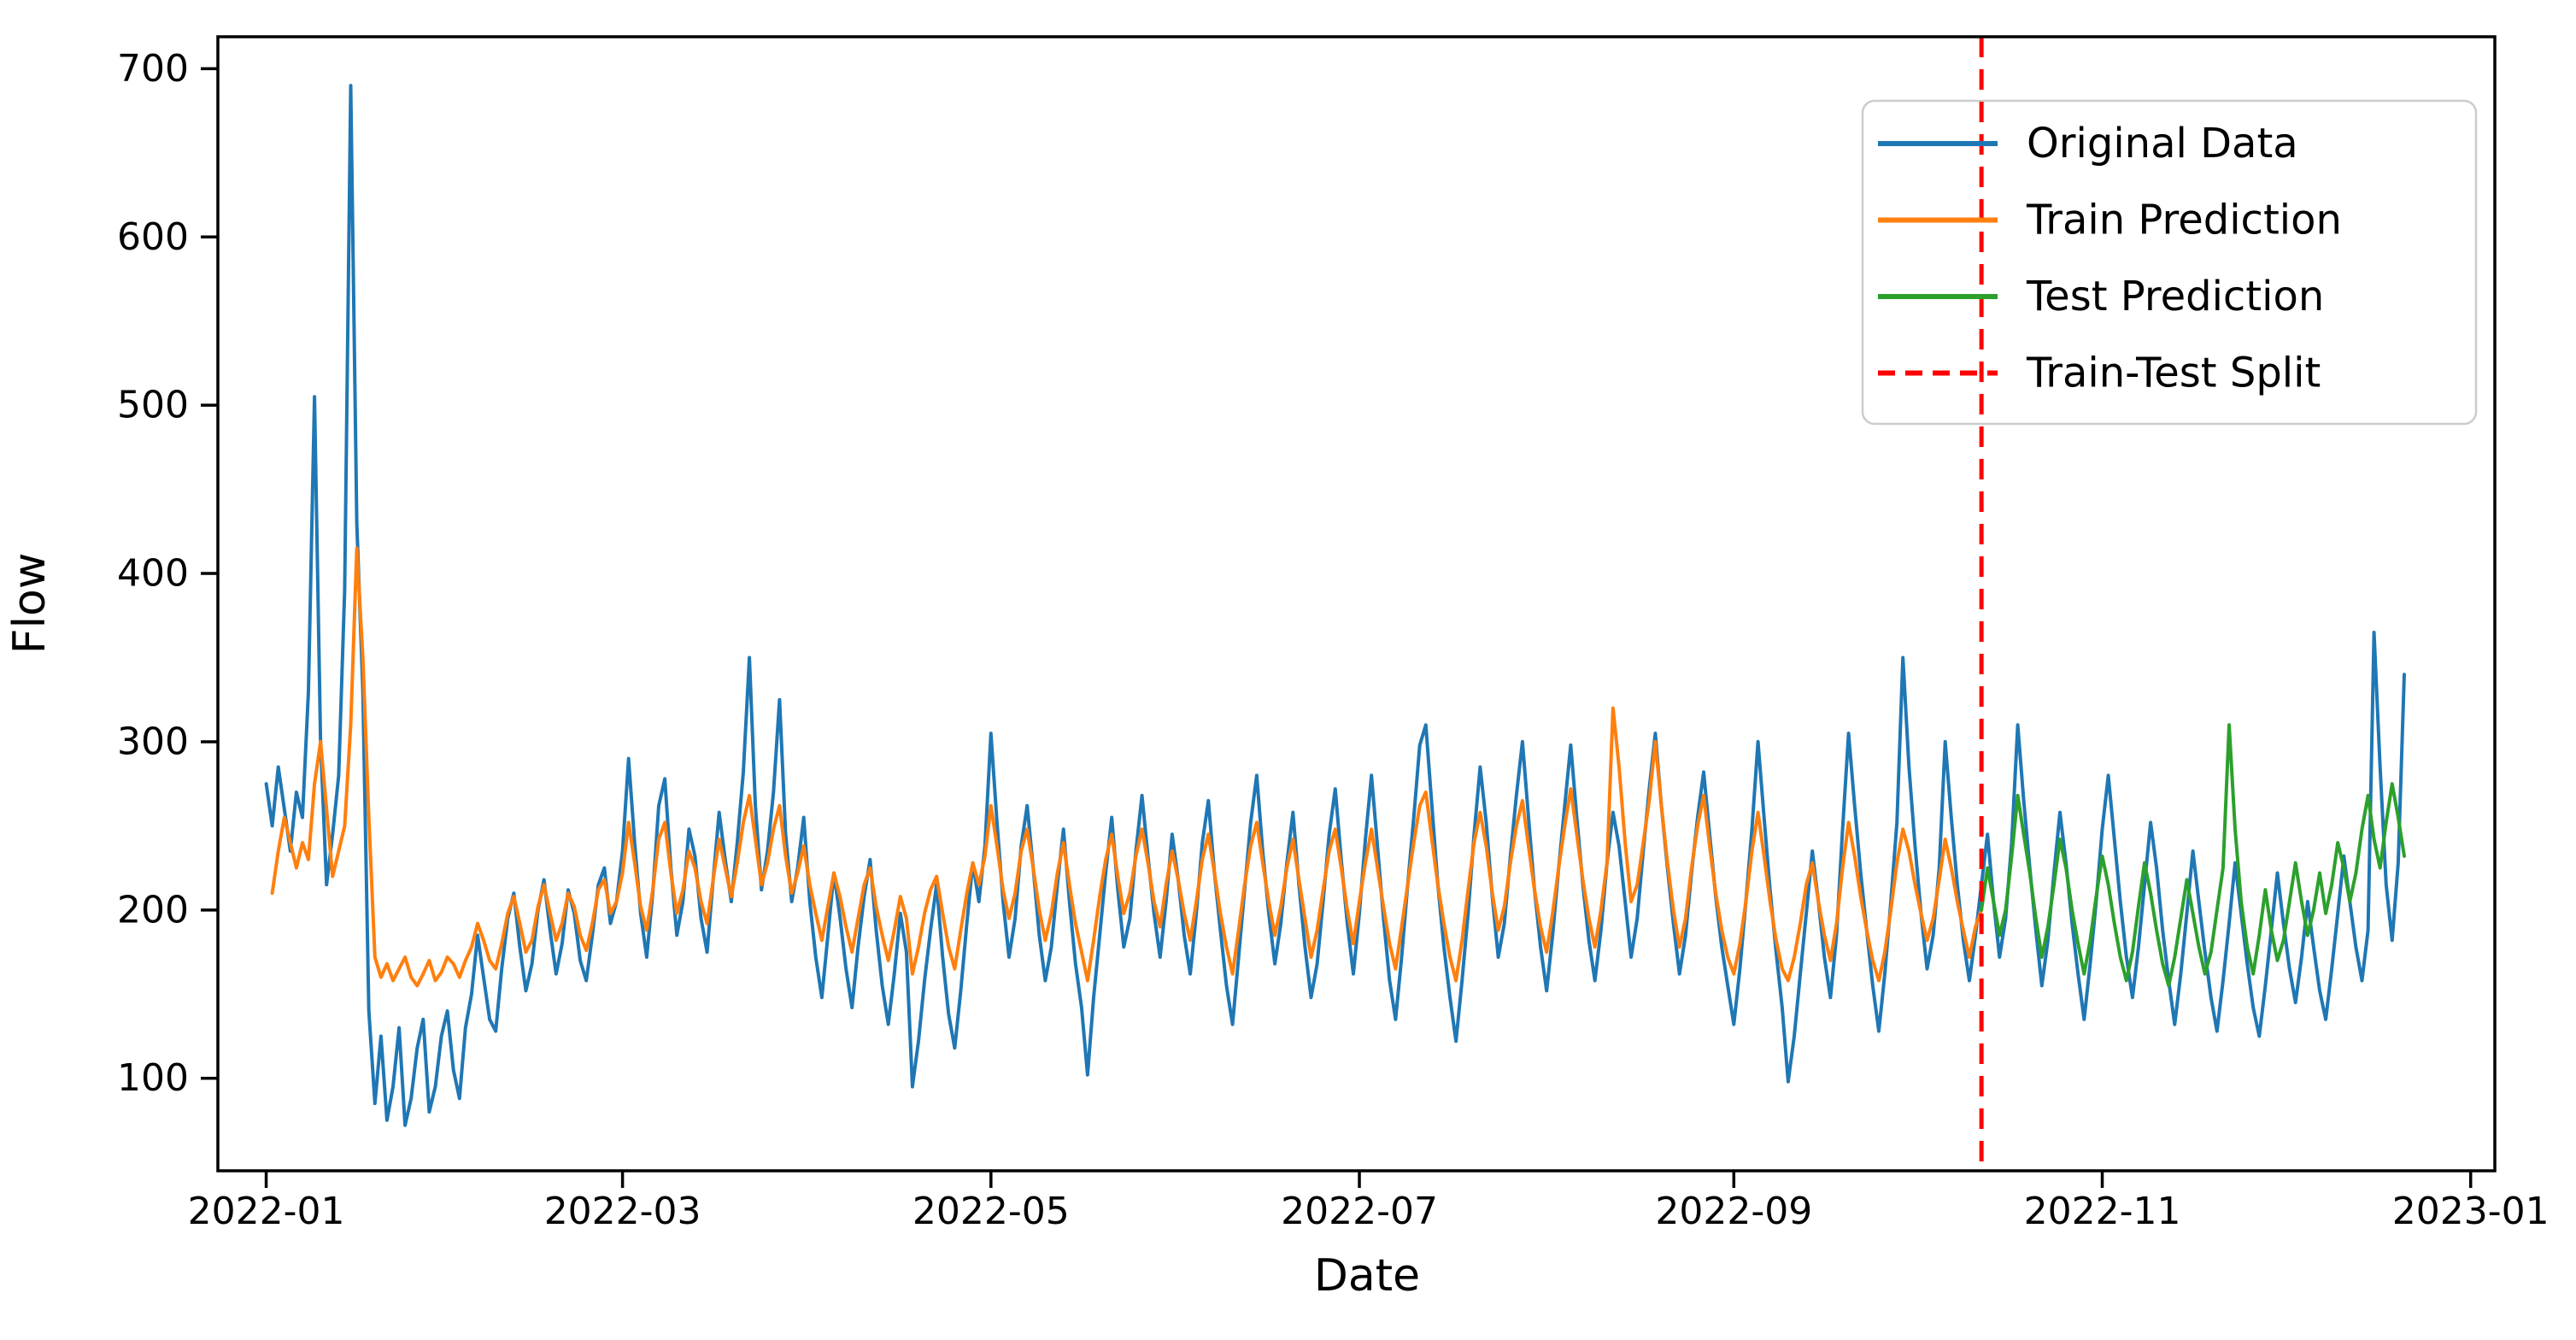 The width and height of the screenshot is (2576, 1340). Describe the element at coordinates (1367, 1276) in the screenshot. I see `x-axis-title: Date` at that location.